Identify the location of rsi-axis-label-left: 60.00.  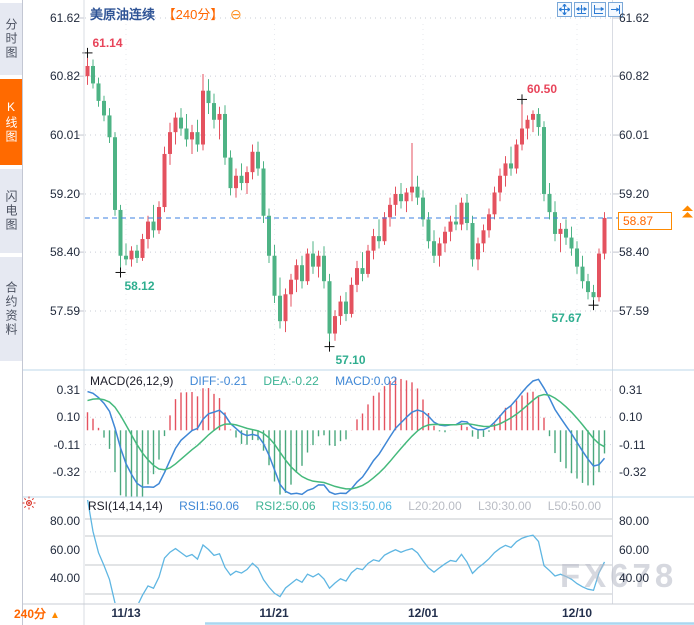
(64, 549).